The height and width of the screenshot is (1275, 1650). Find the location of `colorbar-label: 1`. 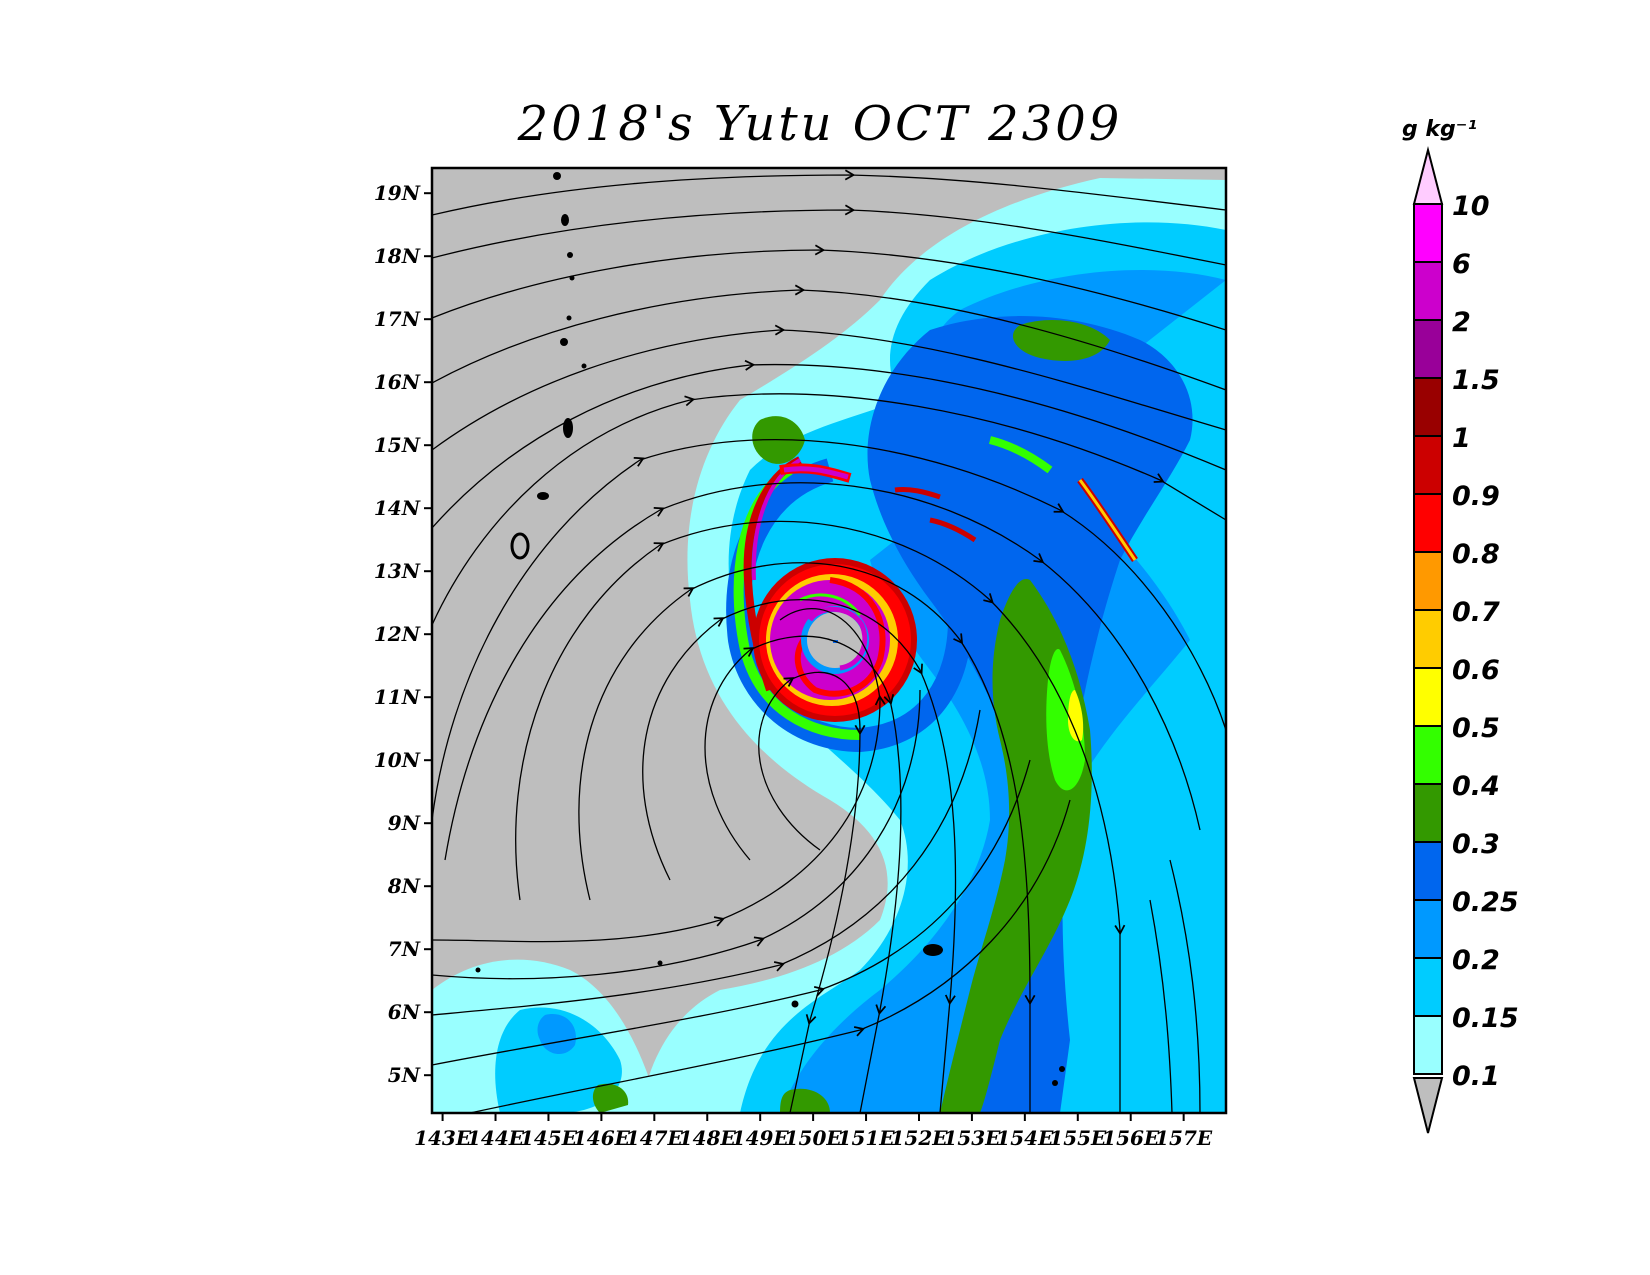

colorbar-label: 1 is located at coordinates (1461, 438).